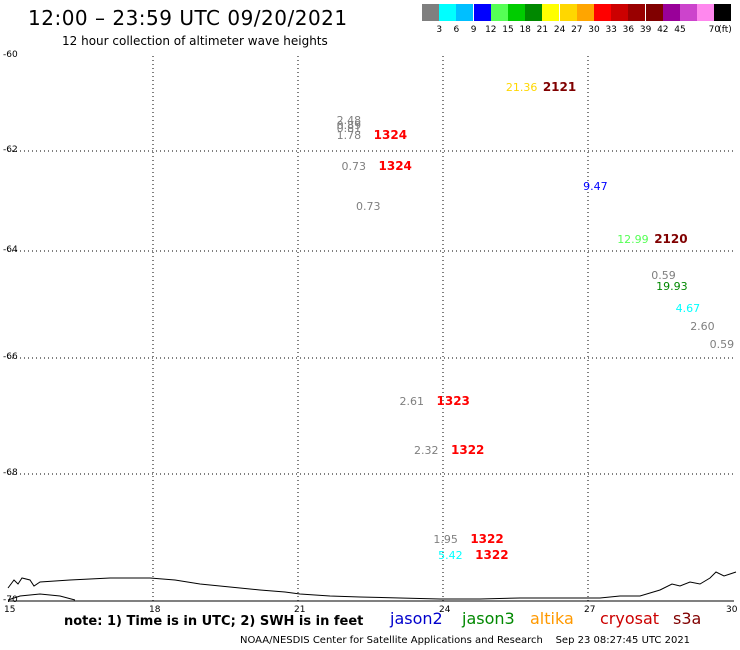 The height and width of the screenshot is (650, 740). Describe the element at coordinates (10, 55) in the screenshot. I see `latitude-label: -60` at that location.